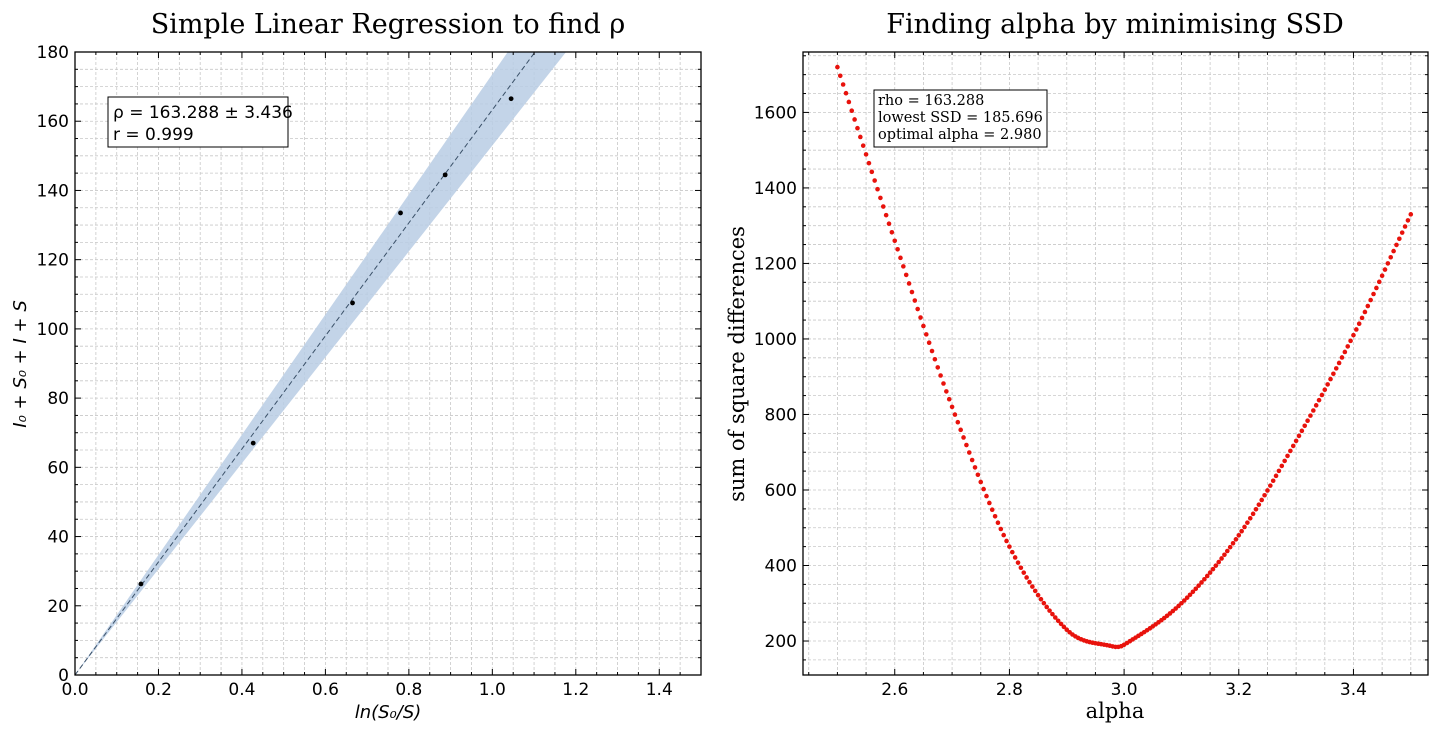 Image resolution: width=1456 pixels, height=736 pixels. I want to click on left-annotation-rho: ρ = 163.288 ± 3.436, so click(203, 113).